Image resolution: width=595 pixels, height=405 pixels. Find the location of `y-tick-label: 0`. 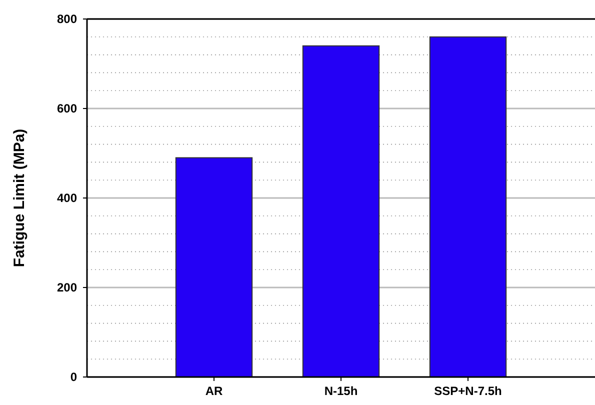

y-tick-label: 0 is located at coordinates (74, 377).